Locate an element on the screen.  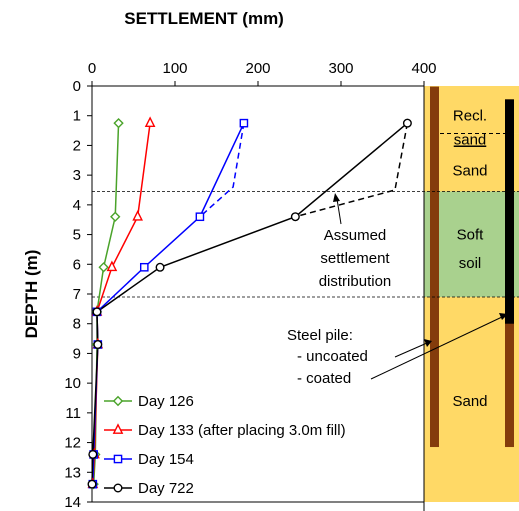
legend-entry-label: Day 154 is located at coordinates (166, 459).